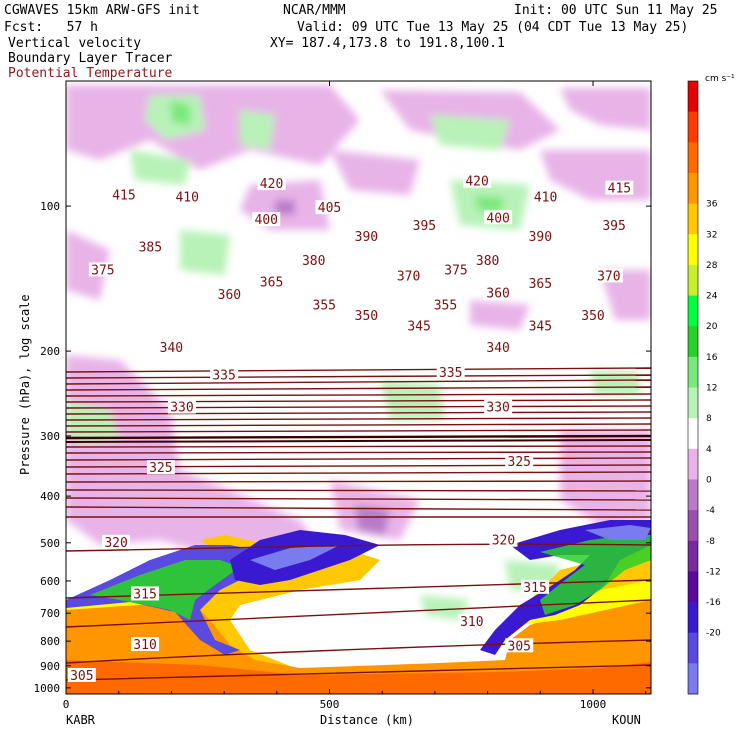 The image size is (740, 740). I want to click on colorbar-label: 0, so click(709, 480).